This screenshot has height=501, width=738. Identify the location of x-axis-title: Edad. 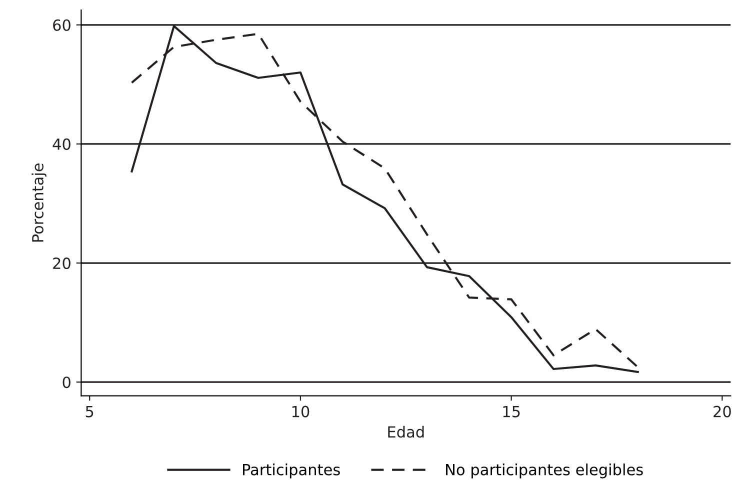
(406, 432).